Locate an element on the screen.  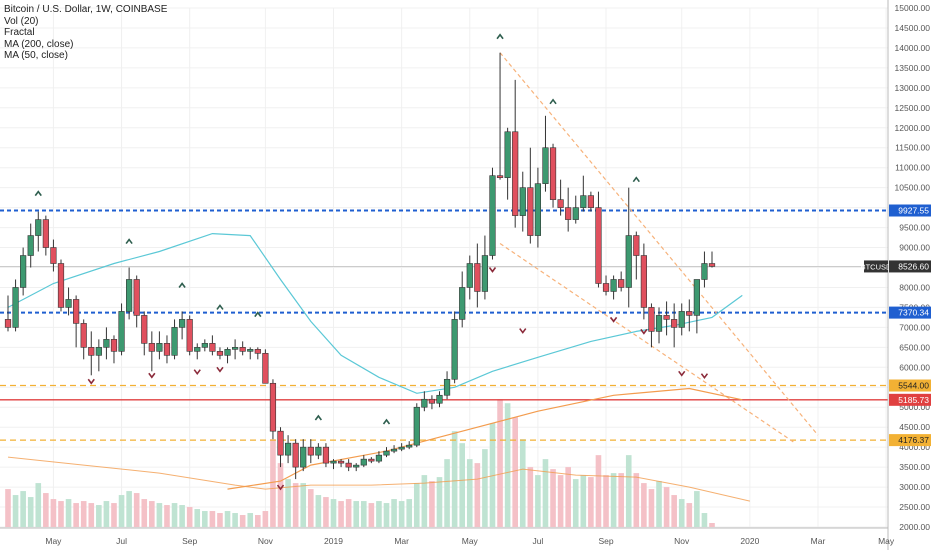
price-tick-label: 13000.00 is located at coordinates (913, 88).